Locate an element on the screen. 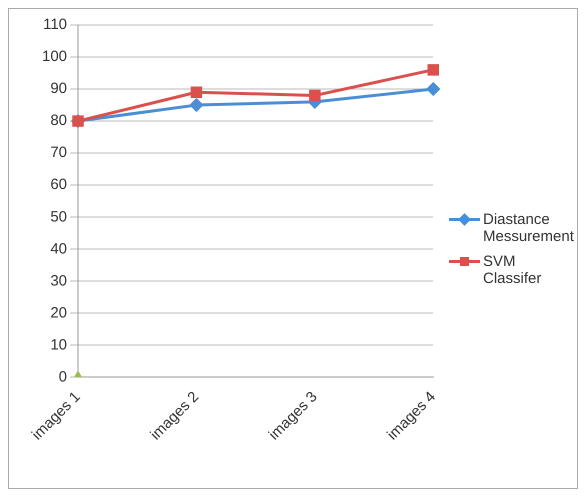 The image size is (586, 497). y-tick-label: 100 is located at coordinates (55, 57).